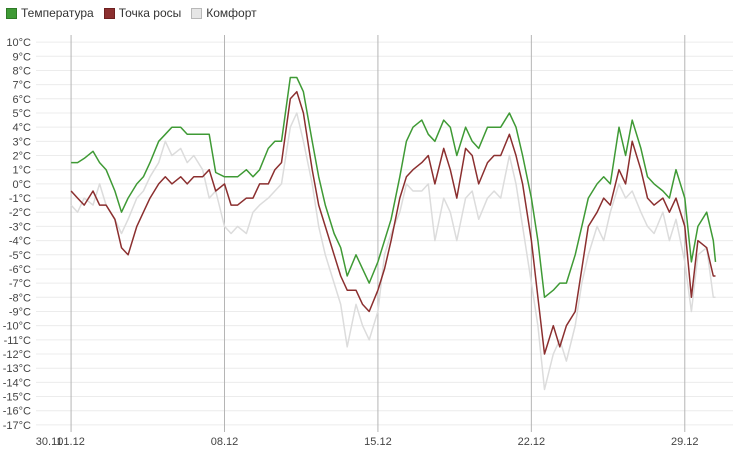 The width and height of the screenshot is (733, 451). What do you see at coordinates (109, 13) in the screenshot?
I see `legend-swatch-dew-point` at bounding box center [109, 13].